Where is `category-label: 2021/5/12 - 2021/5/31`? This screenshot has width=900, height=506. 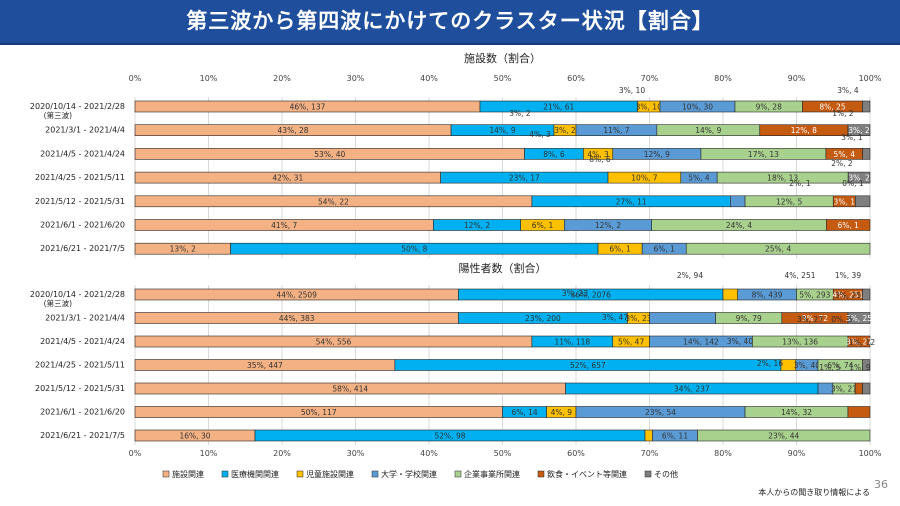 category-label: 2021/5/12 - 2021/5/31 is located at coordinates (80, 388).